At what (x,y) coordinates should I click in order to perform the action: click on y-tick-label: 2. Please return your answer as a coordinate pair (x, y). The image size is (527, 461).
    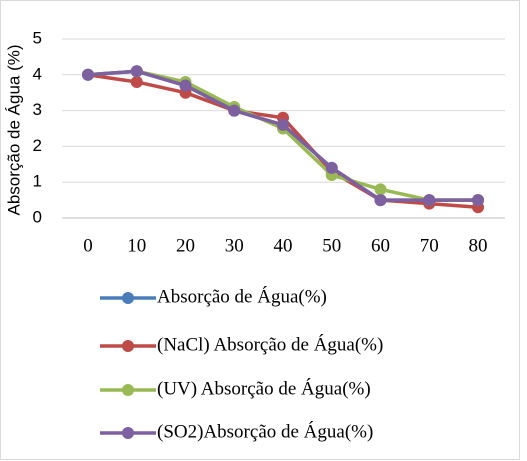
    Looking at the image, I should click on (37, 145).